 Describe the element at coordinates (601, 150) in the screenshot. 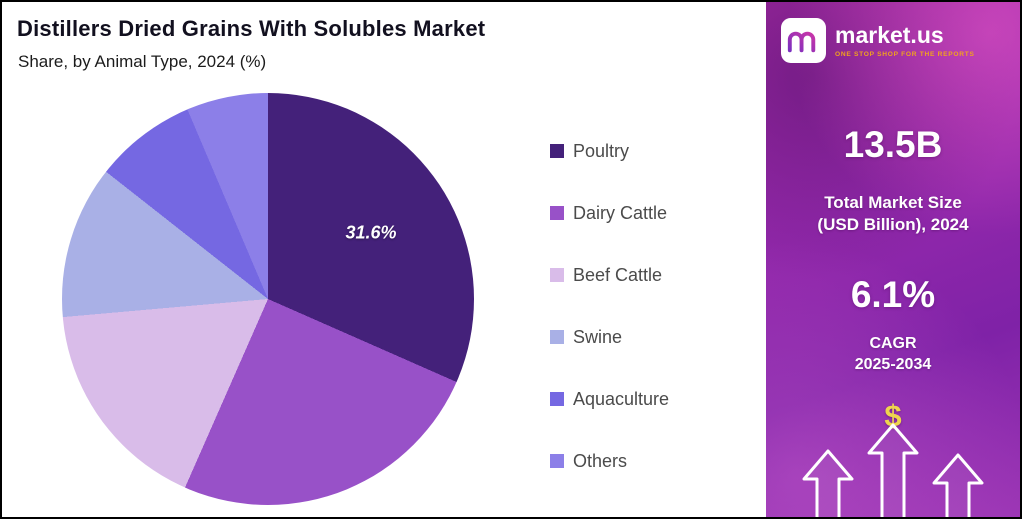

I see `legend-label: Poultry` at that location.